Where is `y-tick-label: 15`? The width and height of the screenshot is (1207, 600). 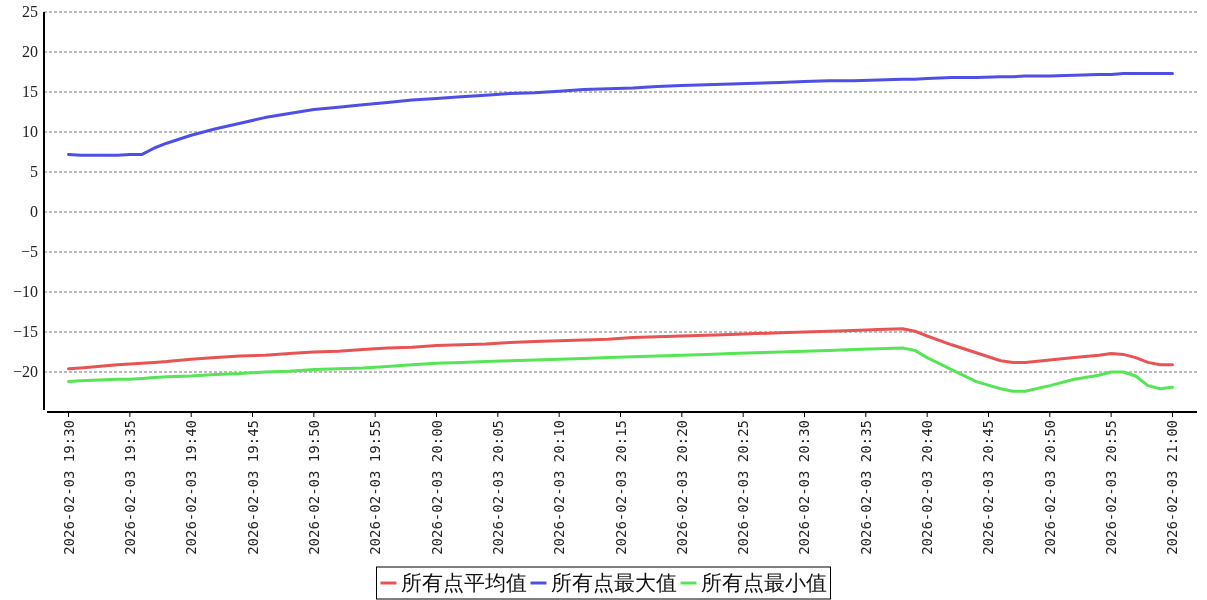 y-tick-label: 15 is located at coordinates (30, 91).